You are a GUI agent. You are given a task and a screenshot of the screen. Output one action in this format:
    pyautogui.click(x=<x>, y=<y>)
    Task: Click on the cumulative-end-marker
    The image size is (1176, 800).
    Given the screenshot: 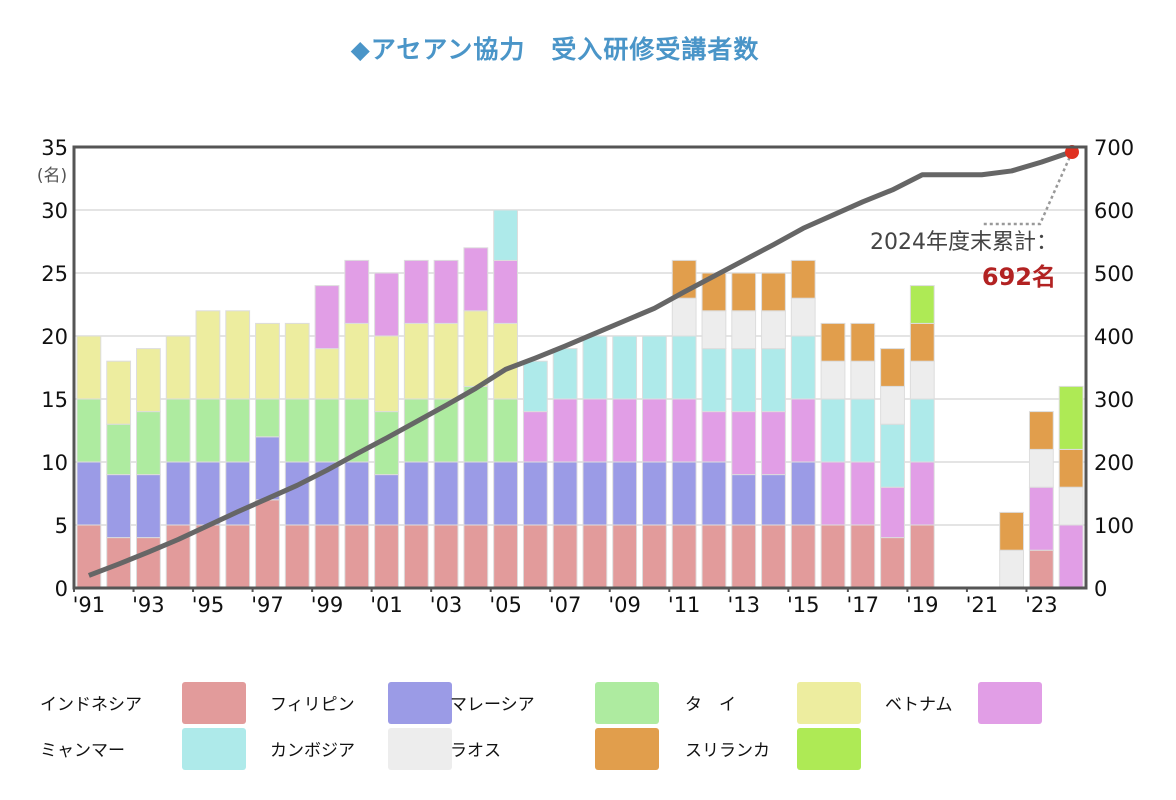 What is the action you would take?
    pyautogui.click(x=1072, y=152)
    